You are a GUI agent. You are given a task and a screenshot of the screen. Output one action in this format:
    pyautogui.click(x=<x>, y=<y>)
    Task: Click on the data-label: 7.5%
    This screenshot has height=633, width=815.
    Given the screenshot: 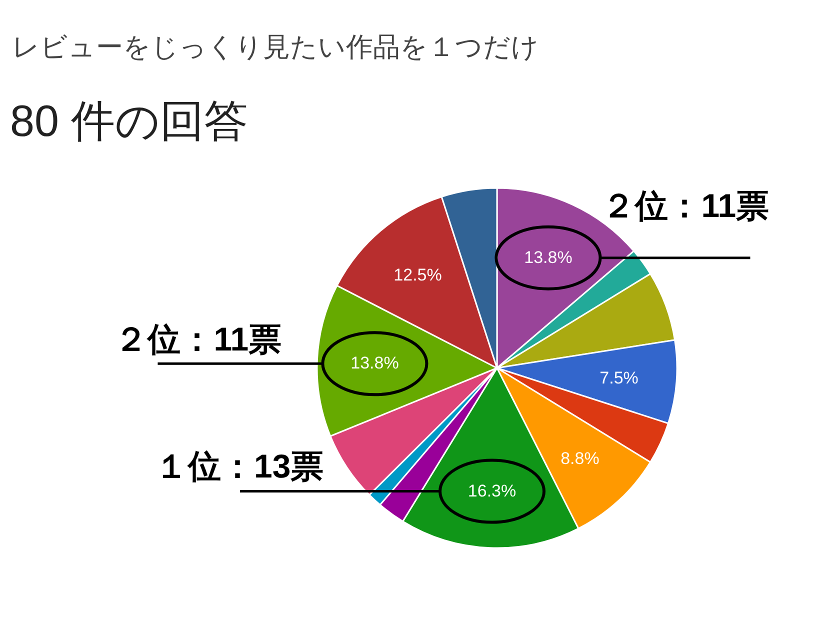 What is the action you would take?
    pyautogui.click(x=619, y=378)
    